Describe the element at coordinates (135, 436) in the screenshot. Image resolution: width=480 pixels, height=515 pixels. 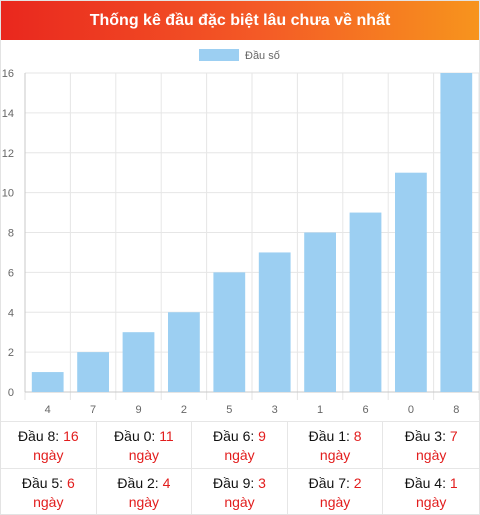
I see `stat-label: Đầu 0:` at that location.